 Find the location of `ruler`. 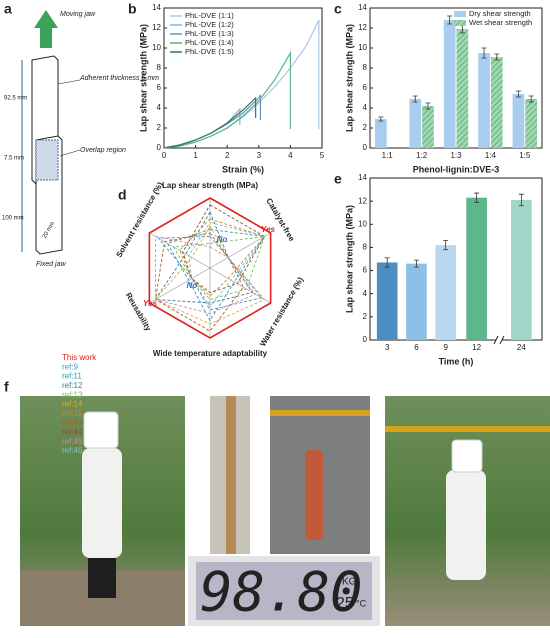

ruler is located at coordinates (231, 475).